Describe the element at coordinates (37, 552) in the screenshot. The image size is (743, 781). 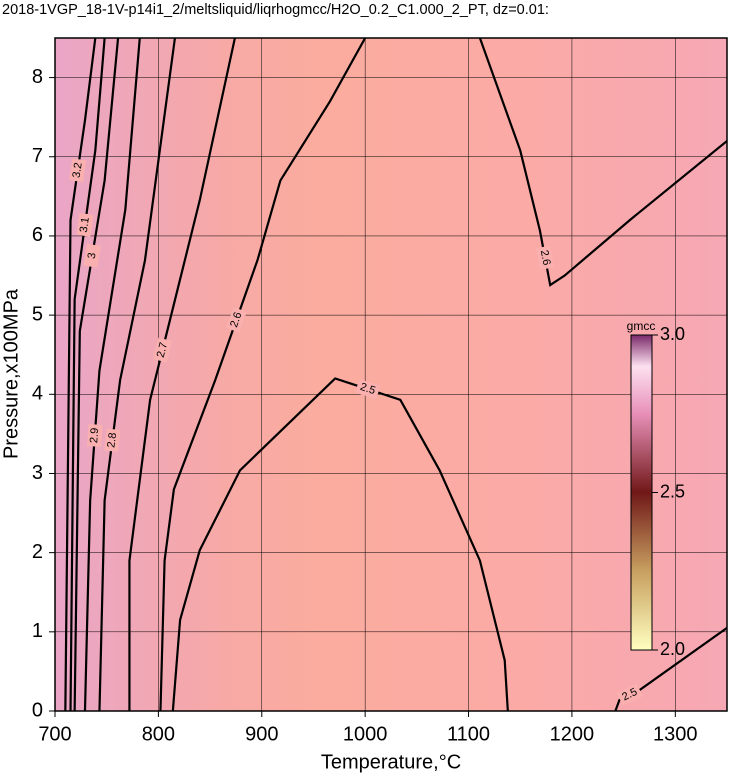
I see `y-tick-label: 2` at that location.